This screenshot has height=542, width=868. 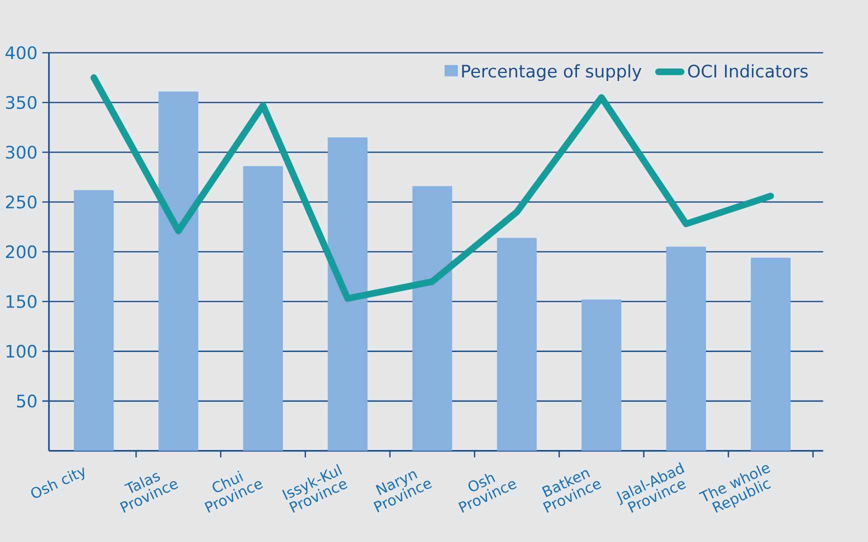 I want to click on y-tick-label: 350, so click(x=21, y=102).